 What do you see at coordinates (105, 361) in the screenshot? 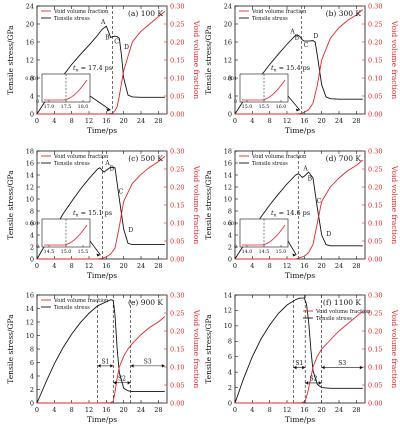
I see `stage-label: S1` at bounding box center [105, 361].